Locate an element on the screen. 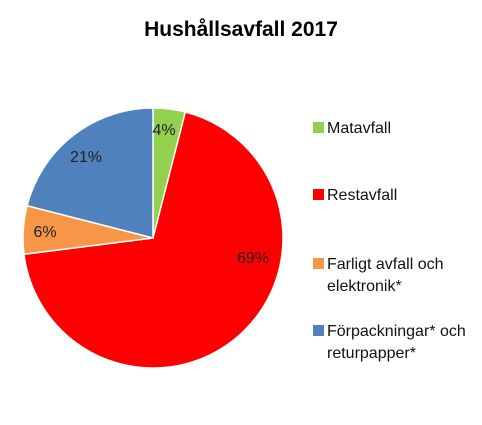 This screenshot has height=425, width=482. pie-slice-forpackningar is located at coordinates (90, 173).